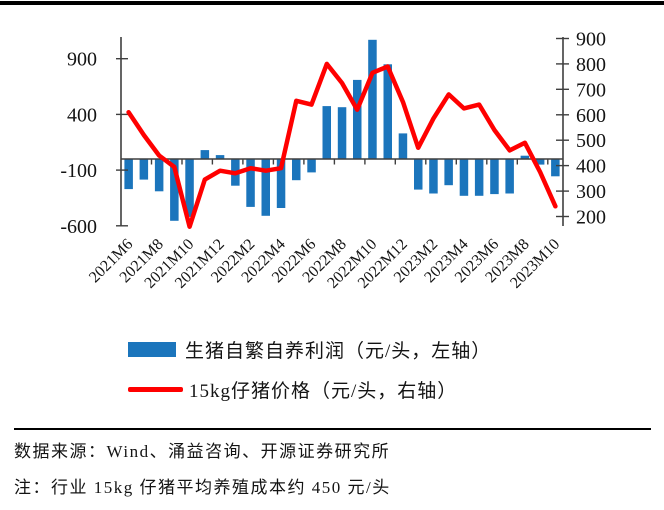 This screenshot has height=510, width=664. I want to click on bar-2023M2, so click(433, 176).